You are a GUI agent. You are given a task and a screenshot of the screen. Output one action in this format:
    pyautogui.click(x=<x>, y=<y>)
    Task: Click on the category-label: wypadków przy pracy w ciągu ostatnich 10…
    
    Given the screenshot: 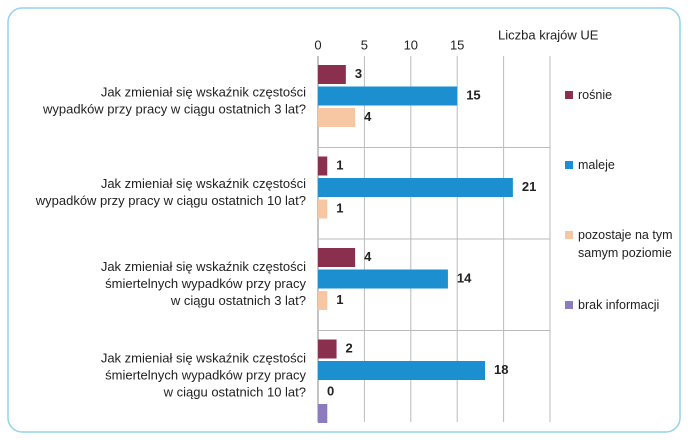 What is the action you would take?
    pyautogui.click(x=170, y=200)
    